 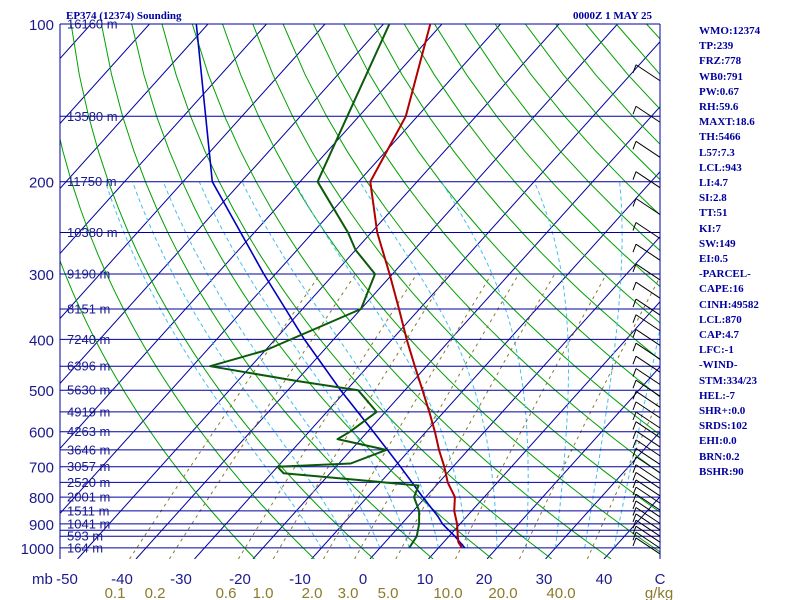 What do you see at coordinates (88, 339) in the screenshot?
I see `height-tick-label: 7240 m` at bounding box center [88, 339].